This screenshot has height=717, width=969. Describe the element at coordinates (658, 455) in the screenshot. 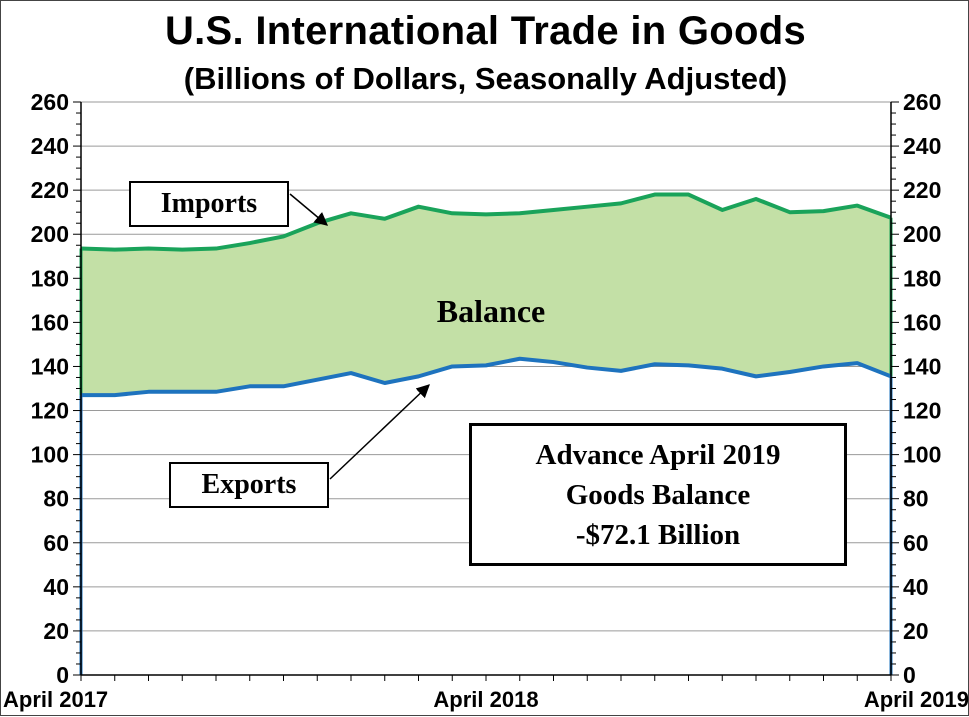

I see `annotation-line-1: Advance April 2019` at that location.